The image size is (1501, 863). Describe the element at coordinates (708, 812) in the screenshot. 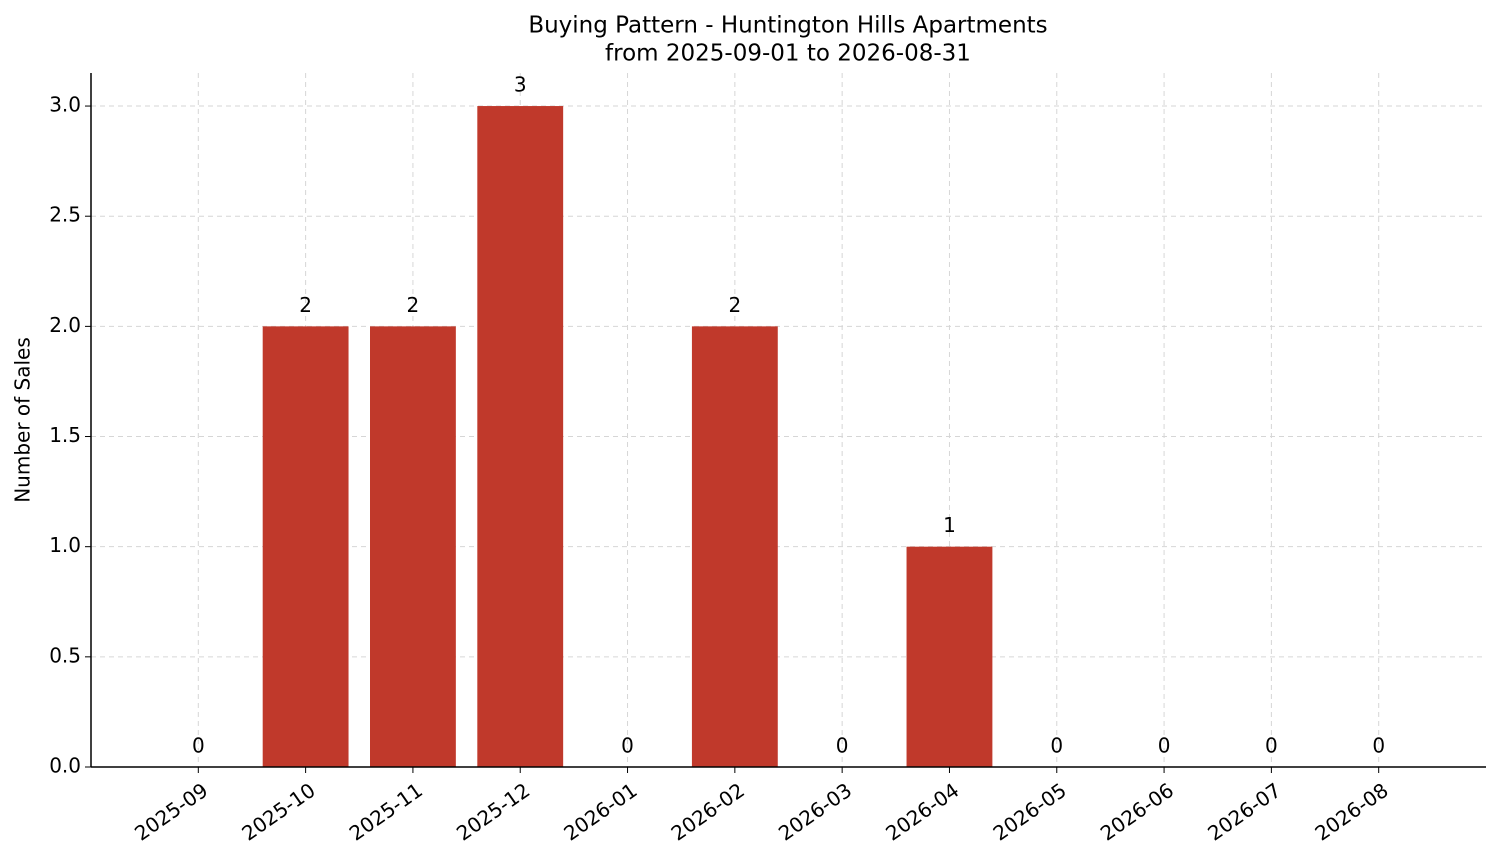

I see `x-tick-label: 2026-02` at that location.